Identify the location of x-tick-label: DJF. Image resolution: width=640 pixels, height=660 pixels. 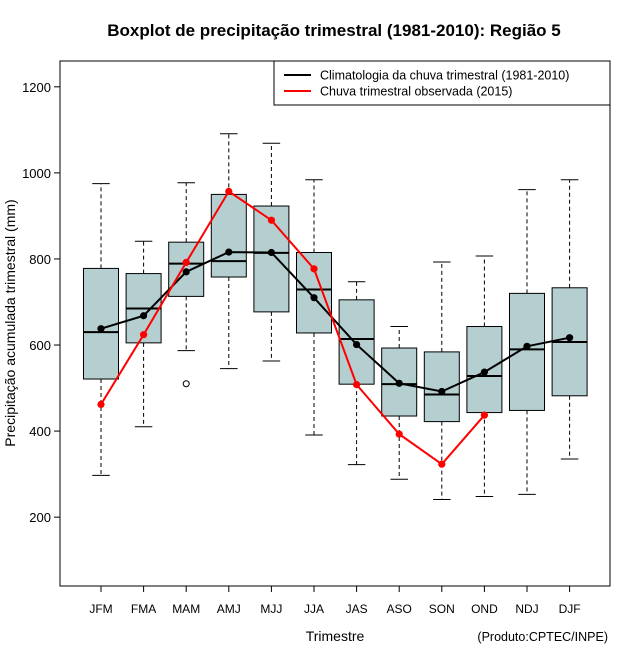
(570, 609).